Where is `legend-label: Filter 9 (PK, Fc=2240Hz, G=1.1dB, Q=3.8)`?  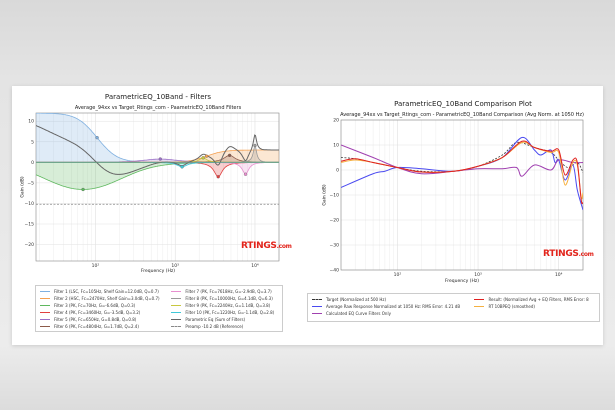
legend-label: Filter 9 (PK, Fc=2240Hz, G=1.1dB, Q=3.8) is located at coordinates (228, 305).